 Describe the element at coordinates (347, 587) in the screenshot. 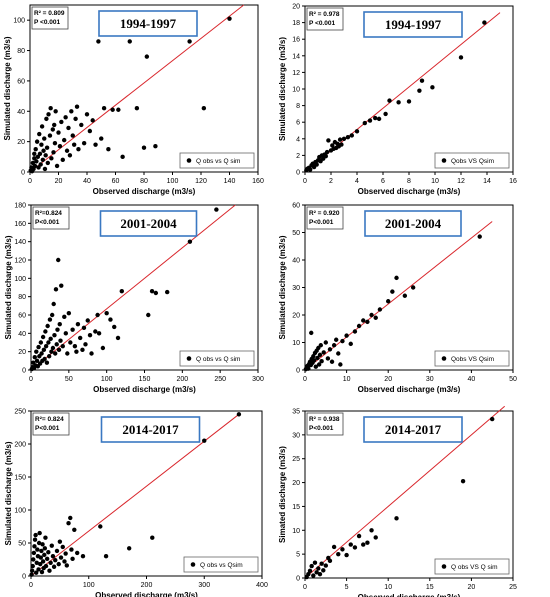

I see `x-tick-label: 5` at that location.